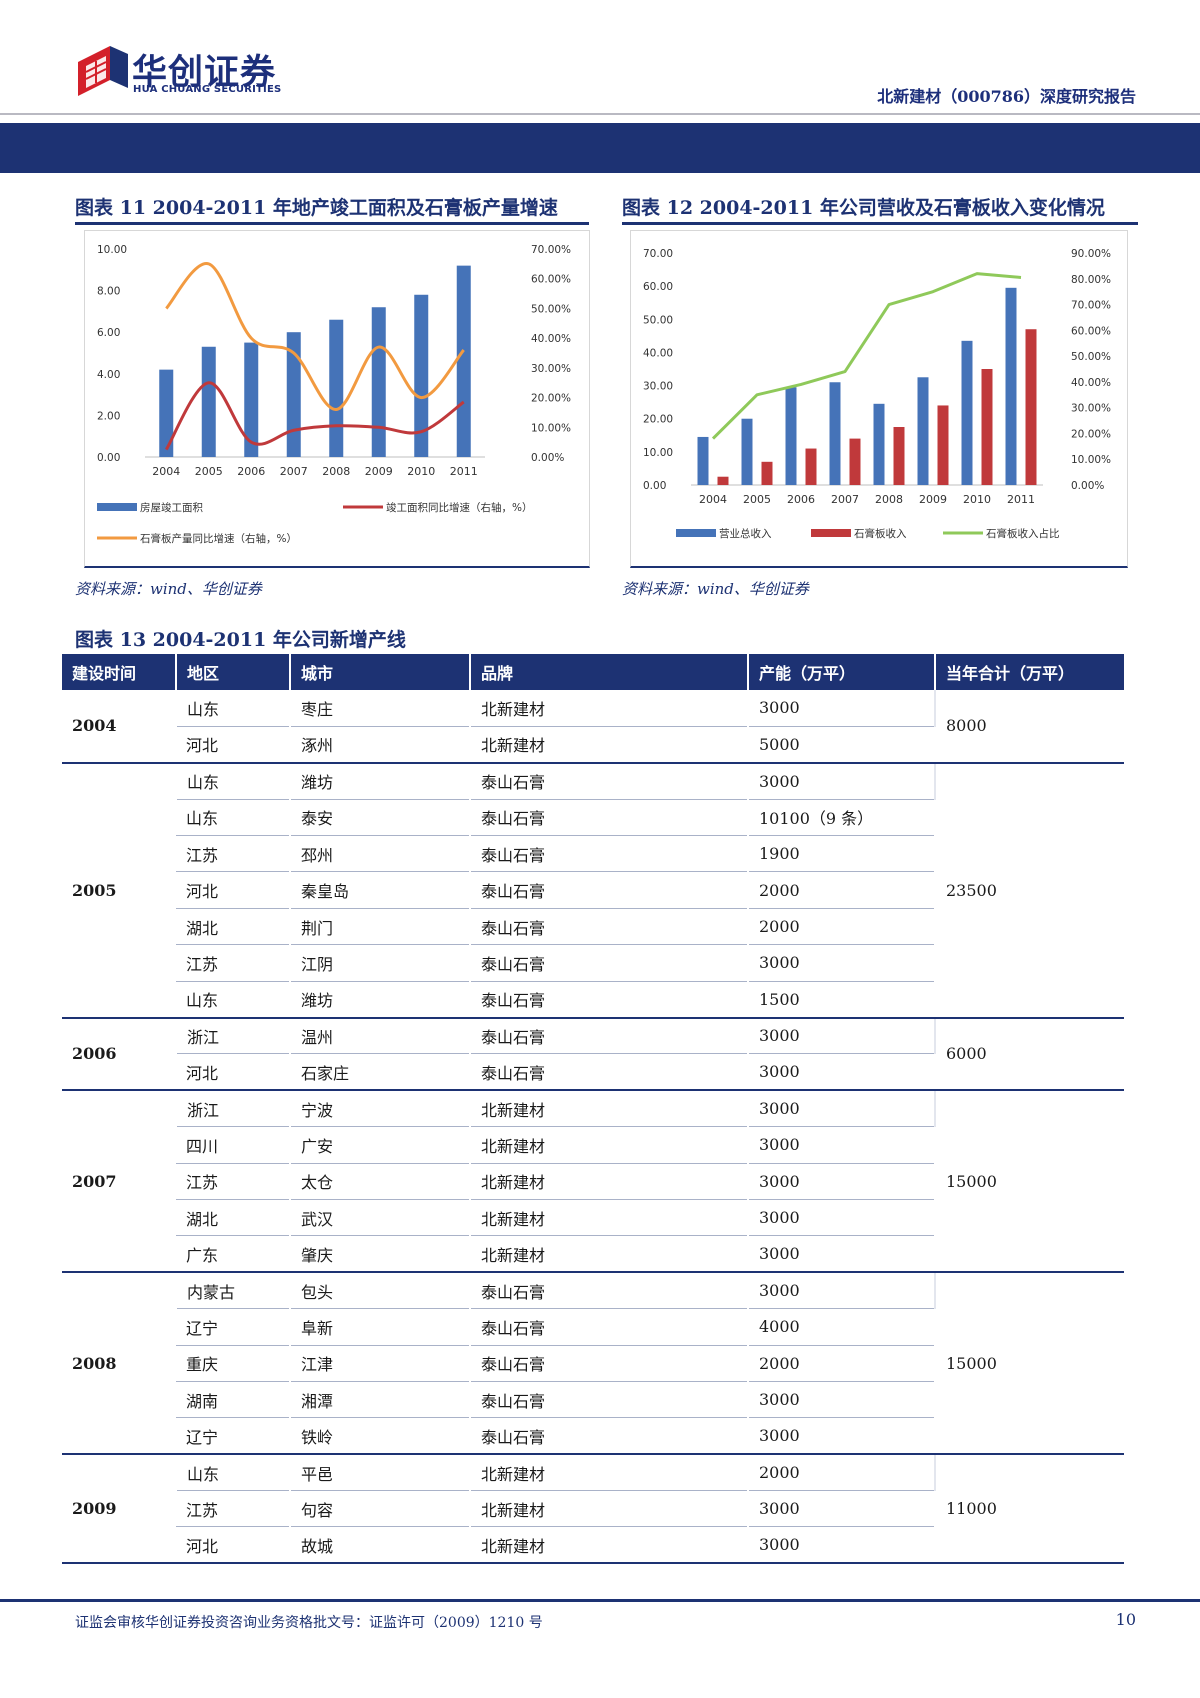 The height and width of the screenshot is (1698, 1200). I want to click on cell-capacity: 2000, so click(841, 1473).